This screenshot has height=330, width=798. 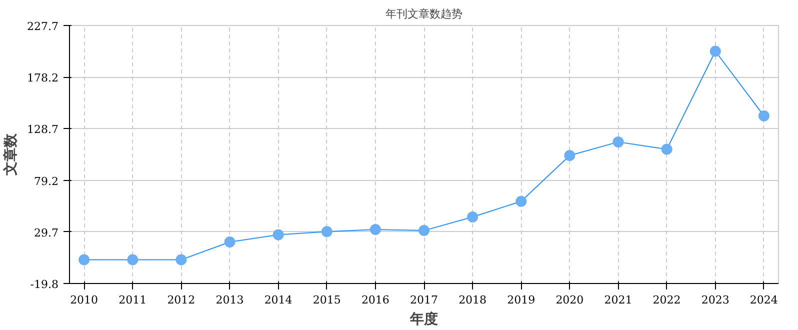 What do you see at coordinates (423, 319) in the screenshot?
I see `x-axis-title: 年度` at bounding box center [423, 319].